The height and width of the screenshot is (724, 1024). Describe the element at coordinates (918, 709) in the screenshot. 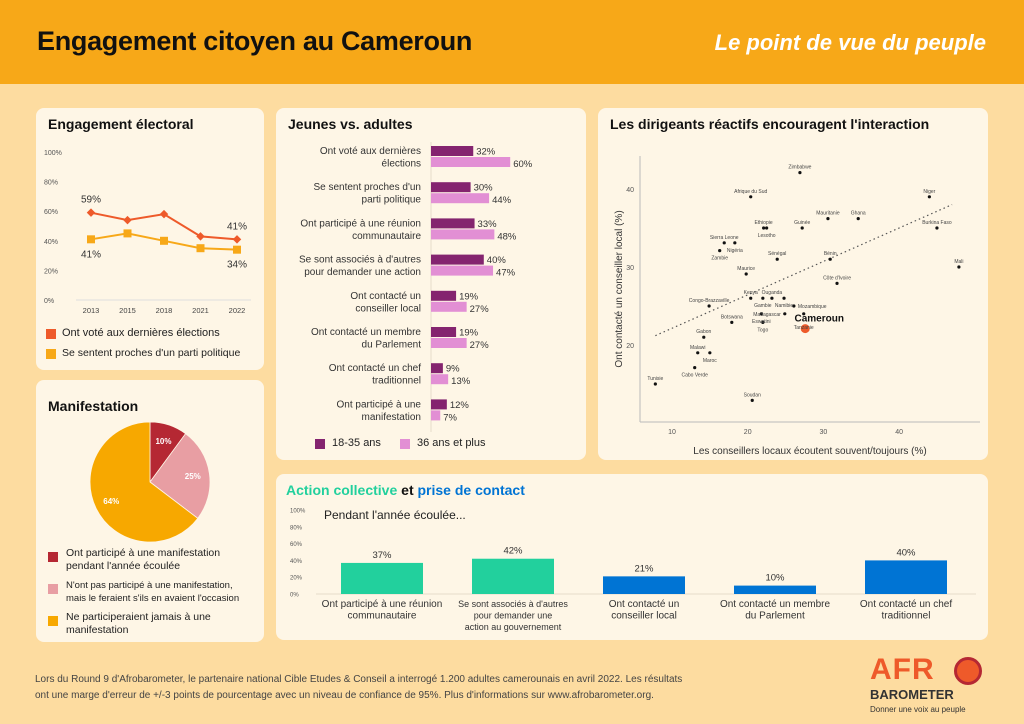

I see `logo-tagline: Donner une voix au peuple` at that location.